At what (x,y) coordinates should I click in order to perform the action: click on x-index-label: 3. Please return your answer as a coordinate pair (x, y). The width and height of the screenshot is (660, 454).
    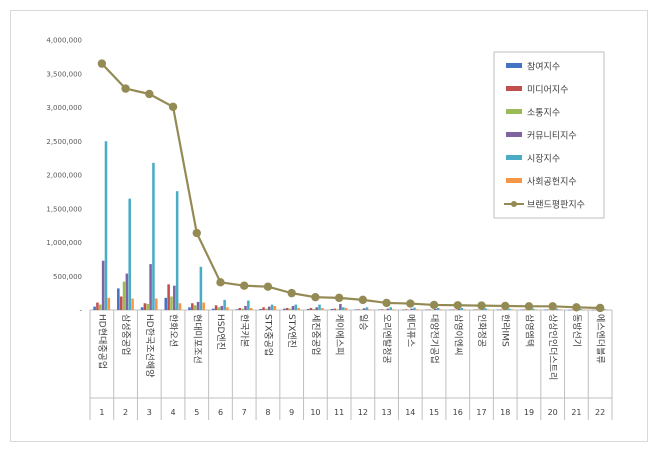
    Looking at the image, I should click on (149, 412).